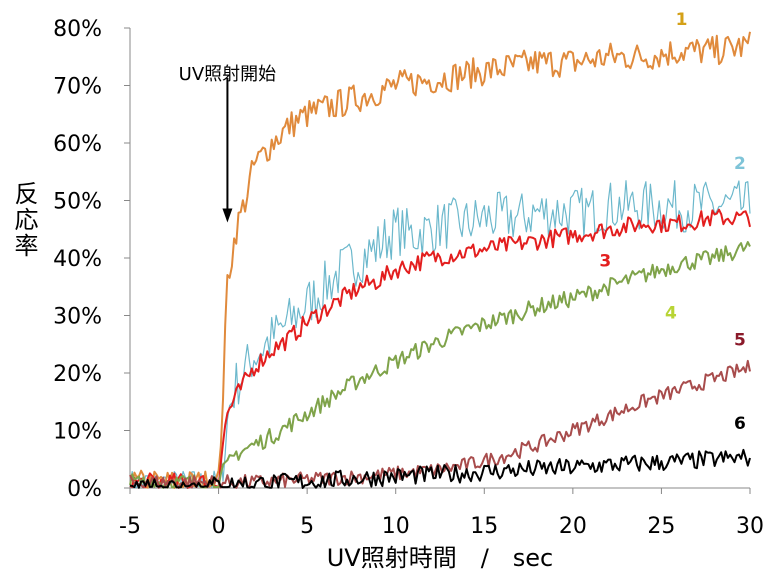 Image resolution: width=768 pixels, height=574 pixels. Describe the element at coordinates (77, 317) in the screenshot. I see `y-tick-label: 30%` at that location.